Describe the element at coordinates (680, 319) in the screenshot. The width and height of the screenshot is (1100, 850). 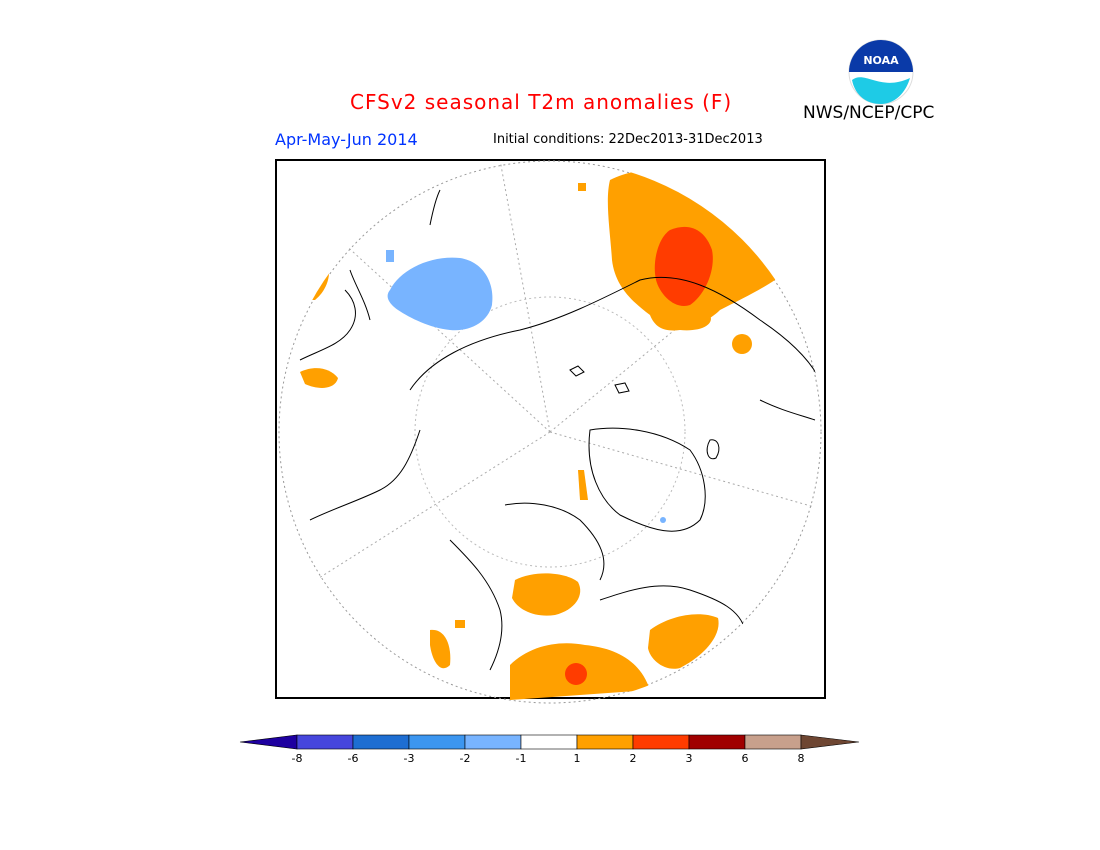
I see `warm-anomaly-east-siberia` at that location.